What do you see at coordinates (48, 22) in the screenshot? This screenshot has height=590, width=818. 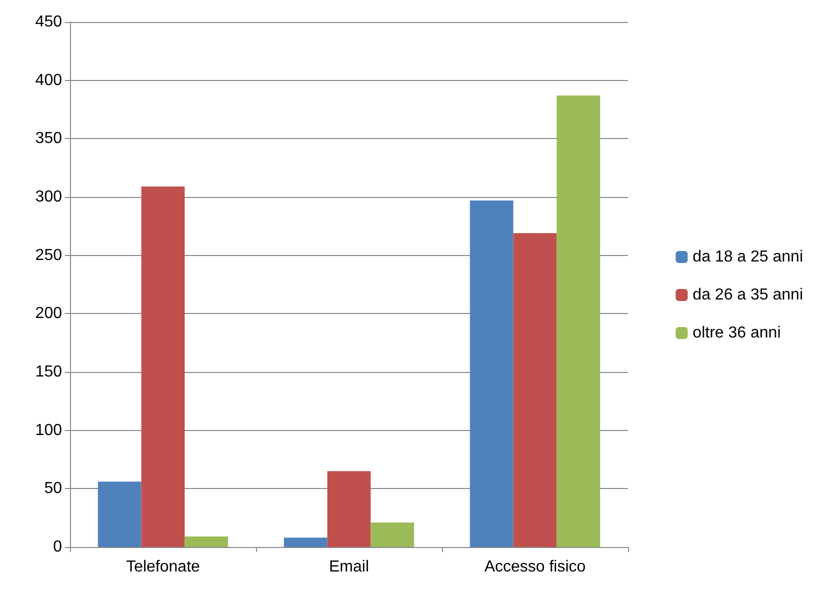 I see `y-tick-label: 450` at bounding box center [48, 22].